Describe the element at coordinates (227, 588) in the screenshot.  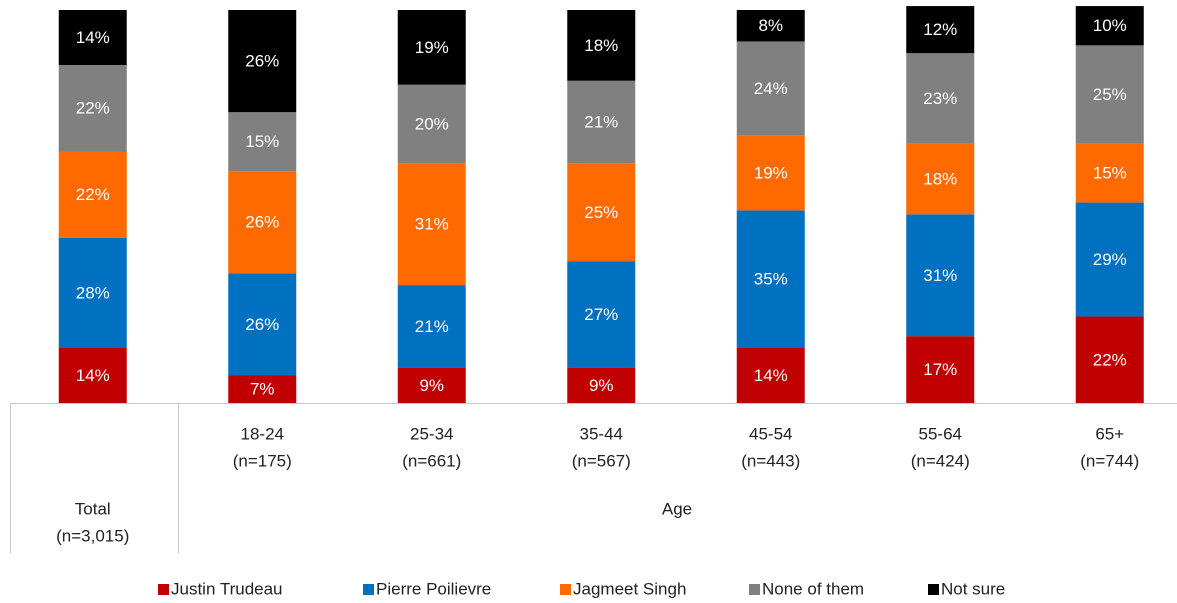
I see `legend-label: Justin Trudeau` at that location.